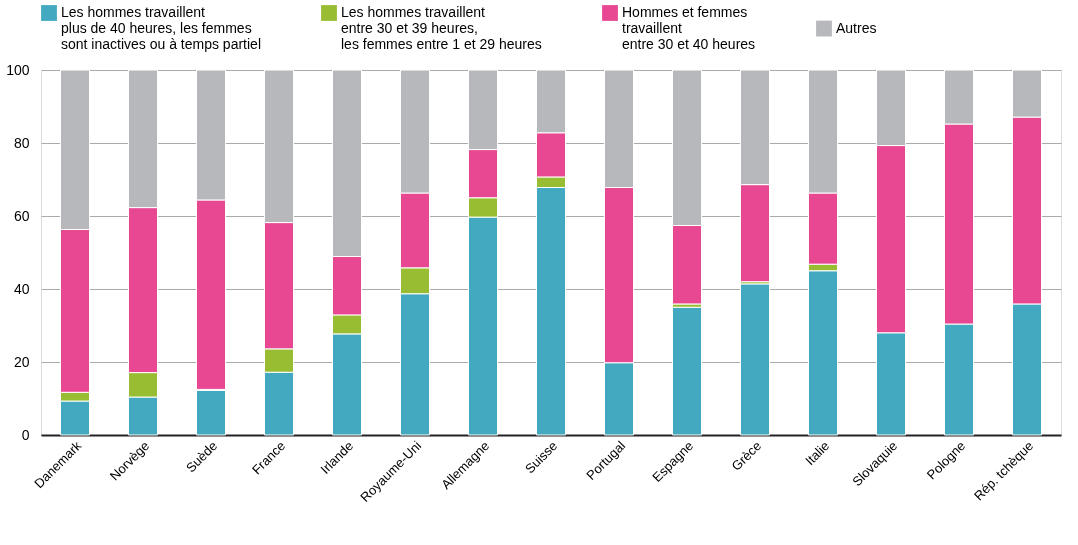 The width and height of the screenshot is (1078, 545). I want to click on y-tick-label: 0, so click(25, 434).